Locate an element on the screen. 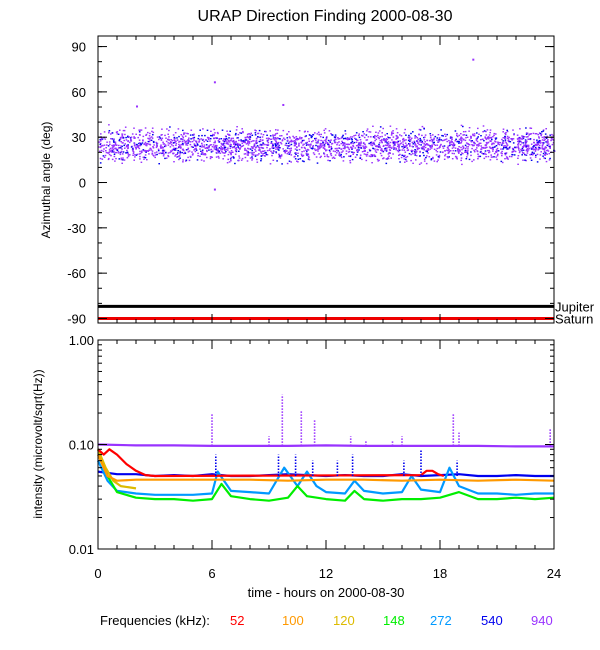 This screenshot has height=650, width=600. series-148-khz is located at coordinates (325, 475).